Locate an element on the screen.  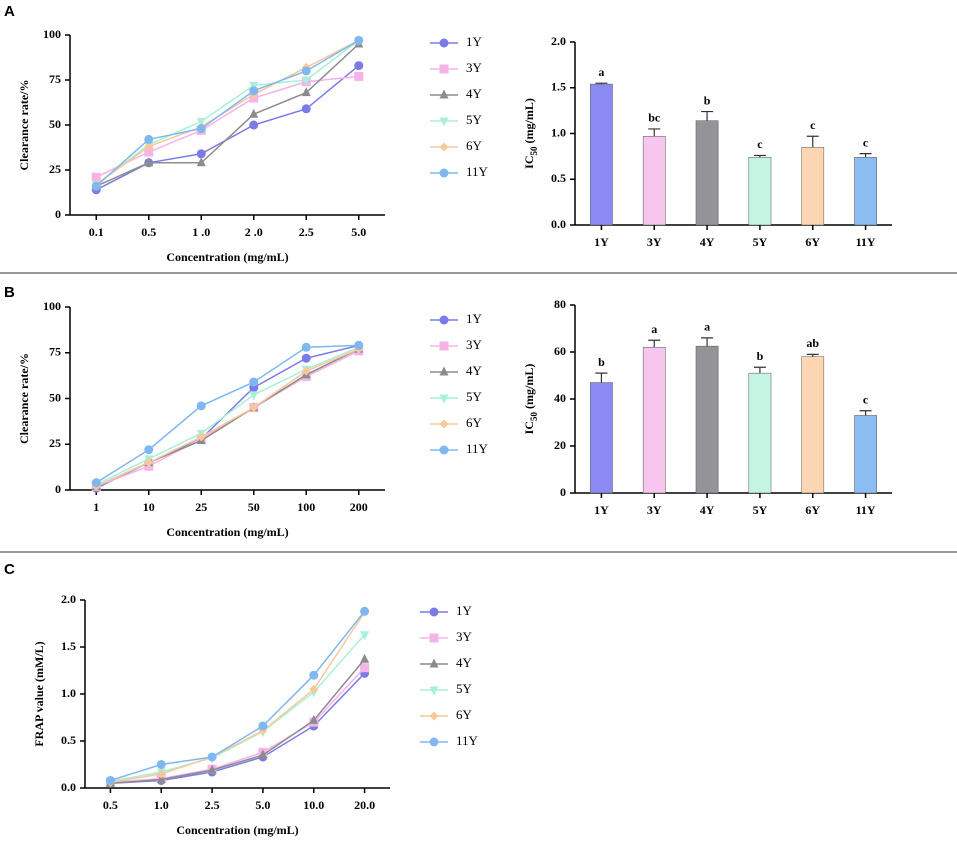
y-axis-label: FRAP value (mM/L) is located at coordinates (39, 693).